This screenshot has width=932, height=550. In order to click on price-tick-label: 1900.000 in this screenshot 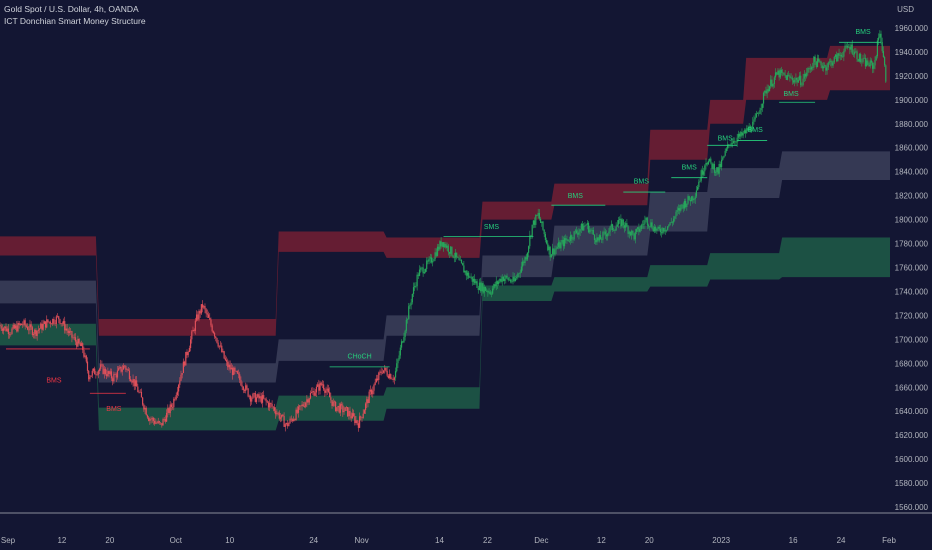, I will do `click(912, 100)`.